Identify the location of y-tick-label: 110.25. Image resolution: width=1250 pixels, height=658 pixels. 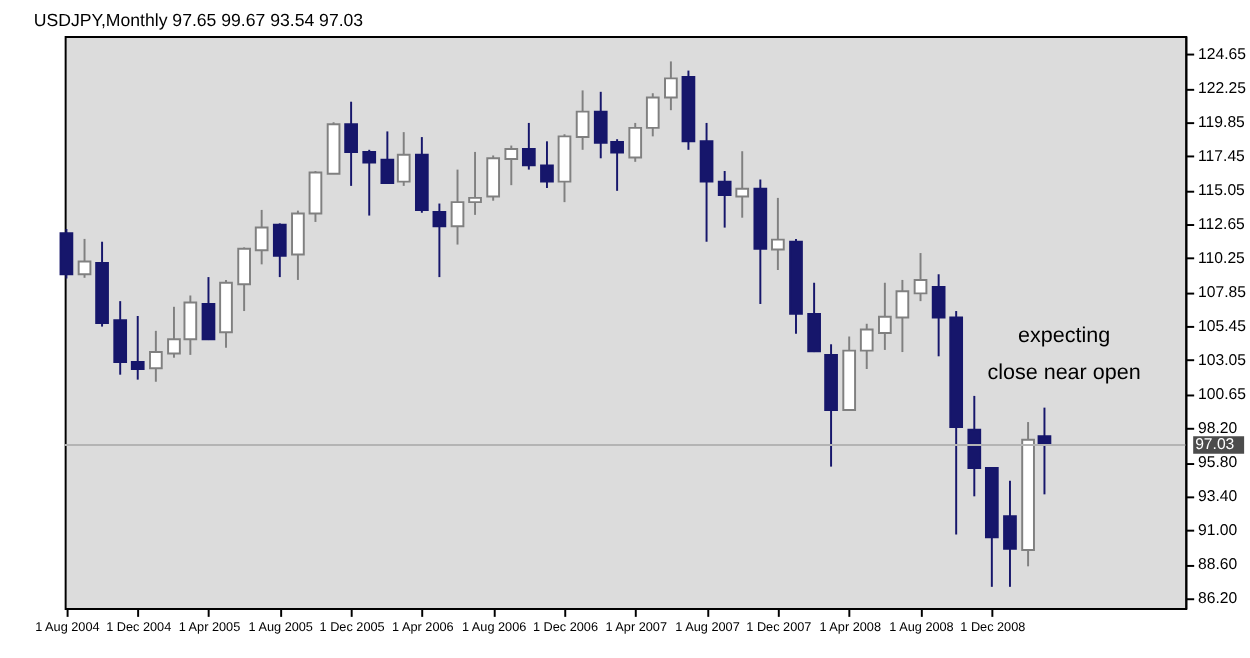
(1222, 257).